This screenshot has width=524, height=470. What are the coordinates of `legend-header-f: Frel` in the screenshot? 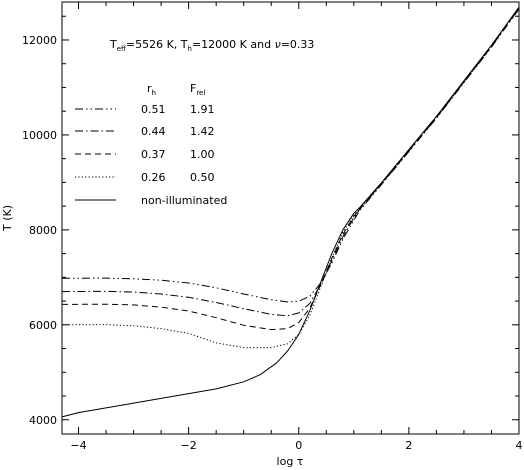 It's located at (197, 89).